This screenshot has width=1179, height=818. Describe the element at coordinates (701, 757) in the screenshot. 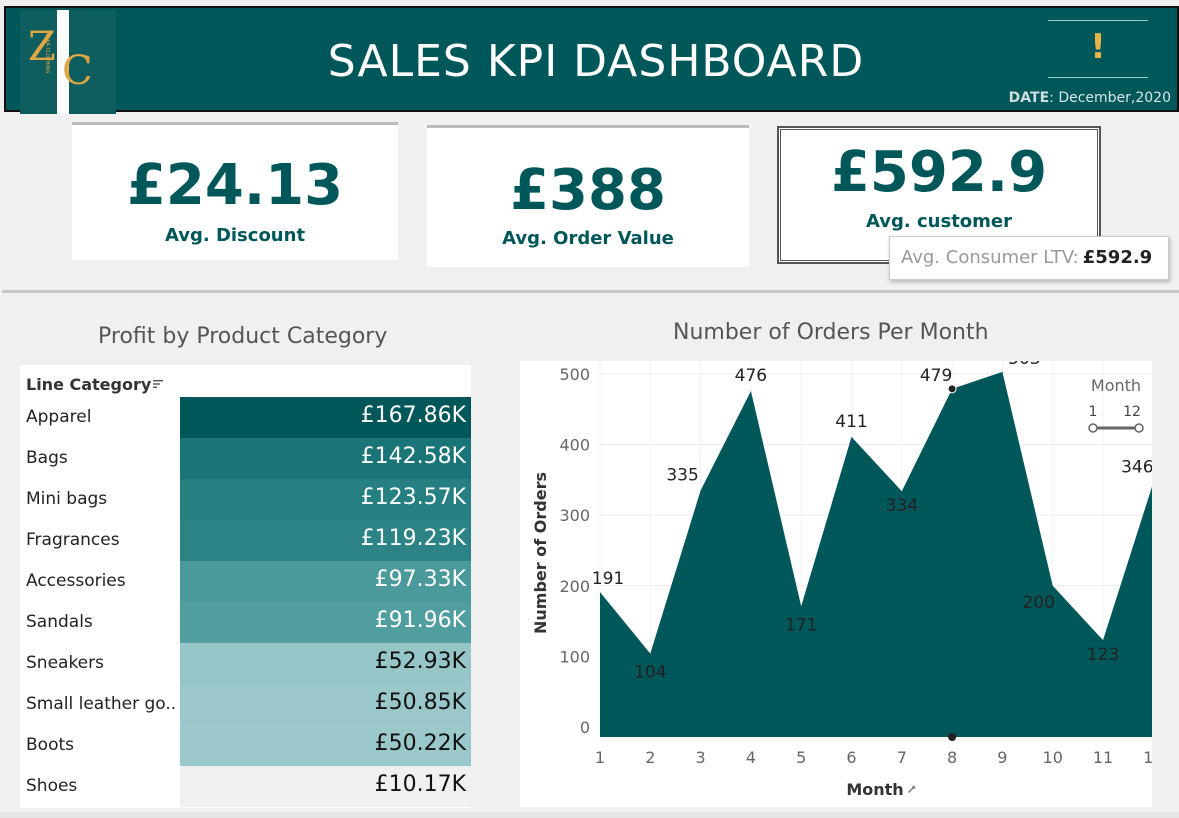

I see `x-tick-label: 3` at that location.